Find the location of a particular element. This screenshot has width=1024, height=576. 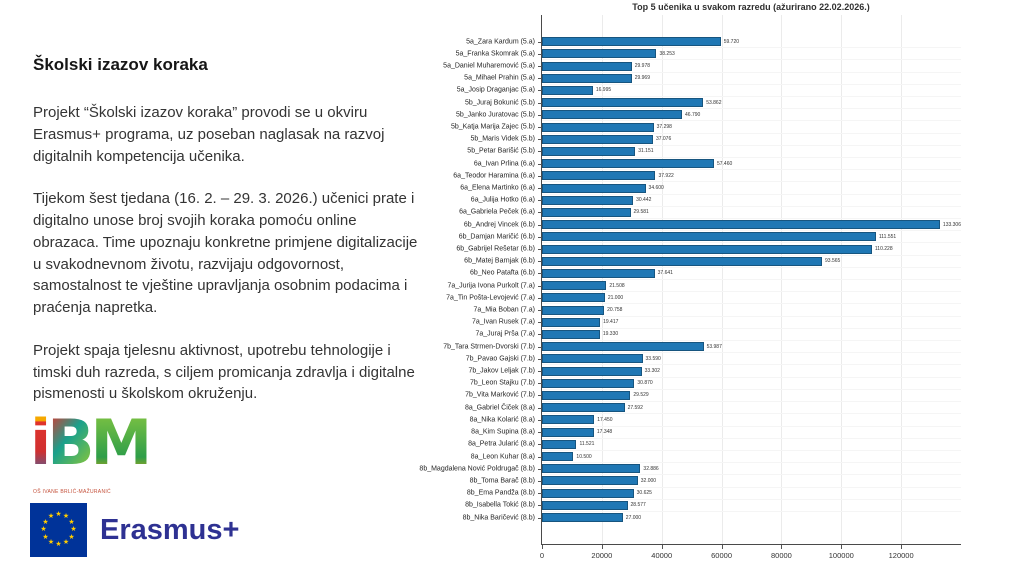

bar-row: 5a_Franka Skomrak (5.a) 38.253 is located at coordinates (708, 54).